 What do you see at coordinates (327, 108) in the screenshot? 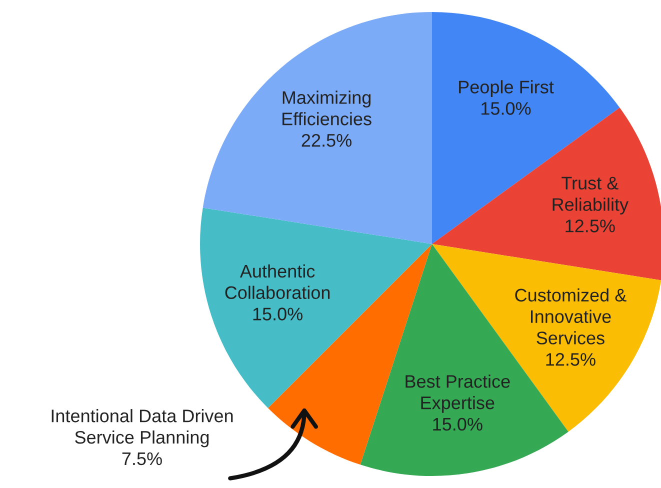
I see `slice-label: Maximizing Efficiencies` at bounding box center [327, 108].